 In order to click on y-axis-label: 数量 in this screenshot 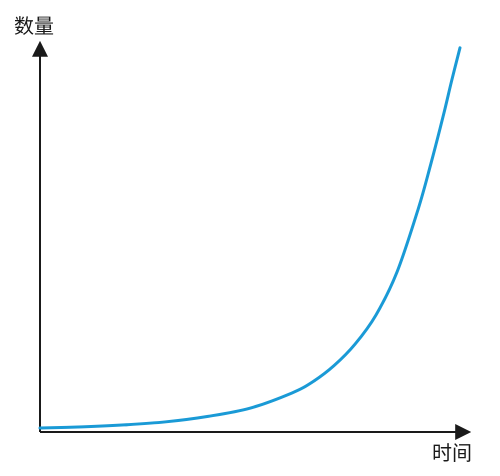, I will do `click(34, 26)`.